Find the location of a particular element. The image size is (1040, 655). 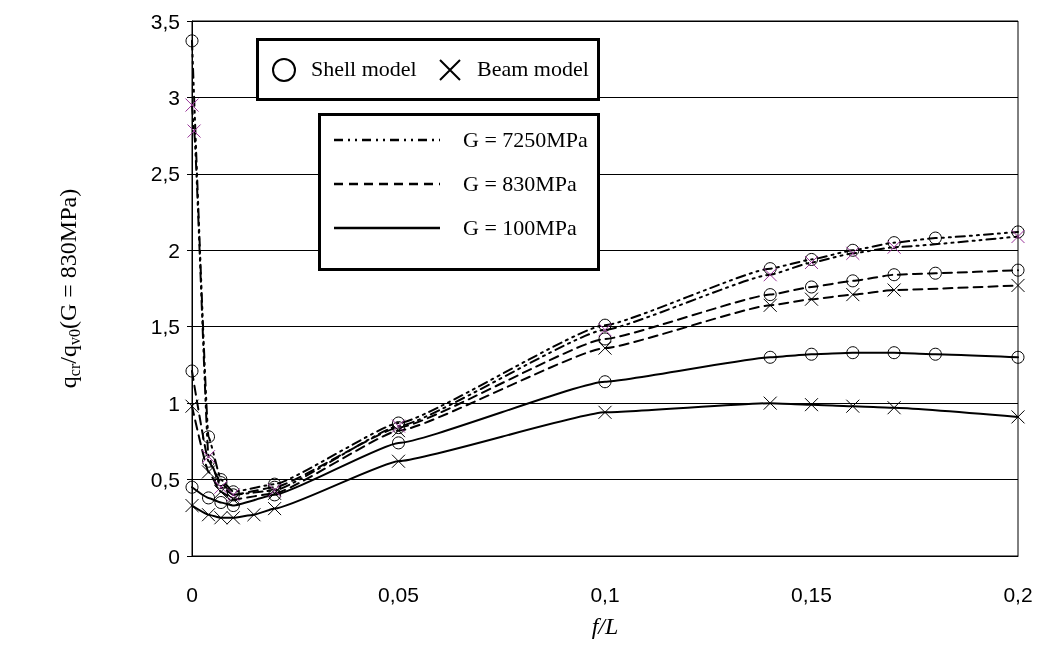

legend-box: Shell model Beam model is located at coordinates (428, 69).